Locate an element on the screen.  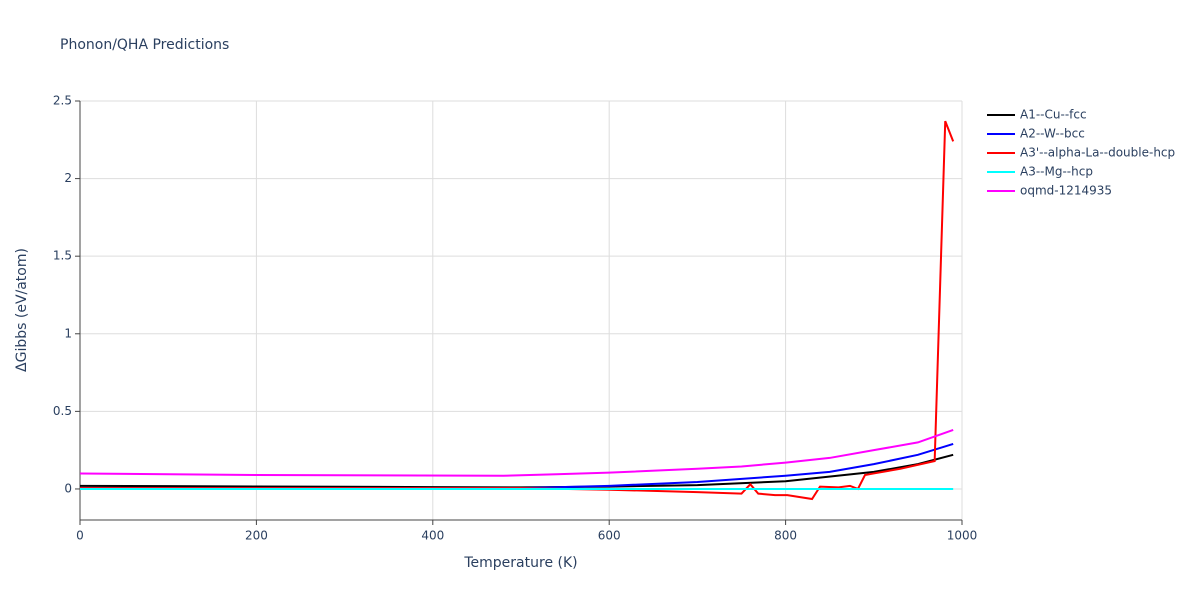
x-tick-label: 200 is located at coordinates (256, 536).